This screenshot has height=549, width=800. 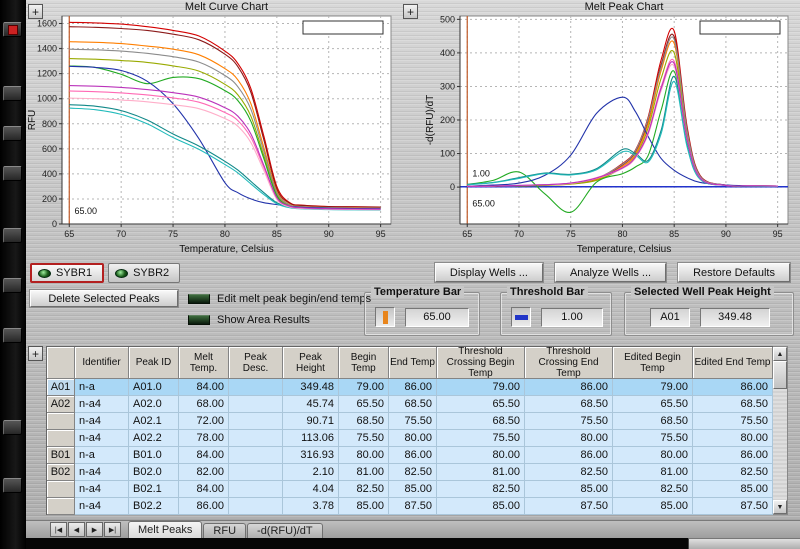 I want to click on scroll-up-icon: ▲, so click(x=780, y=354).